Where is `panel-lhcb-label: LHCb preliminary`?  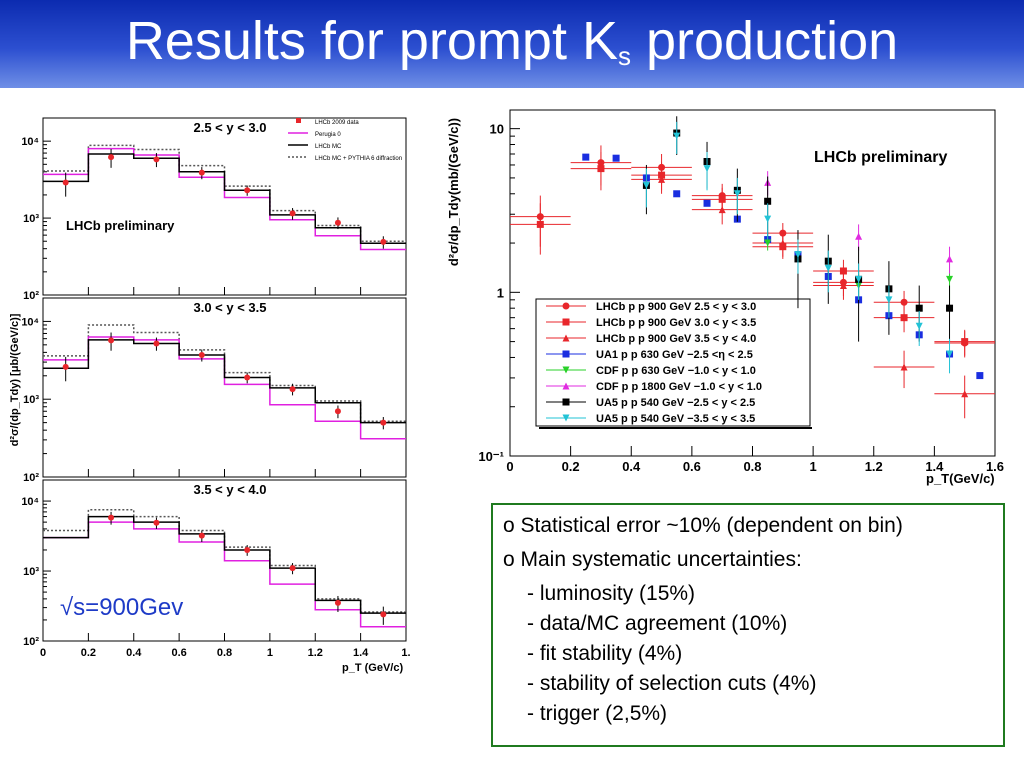
panel-lhcb-label: LHCb preliminary is located at coordinates (120, 225).